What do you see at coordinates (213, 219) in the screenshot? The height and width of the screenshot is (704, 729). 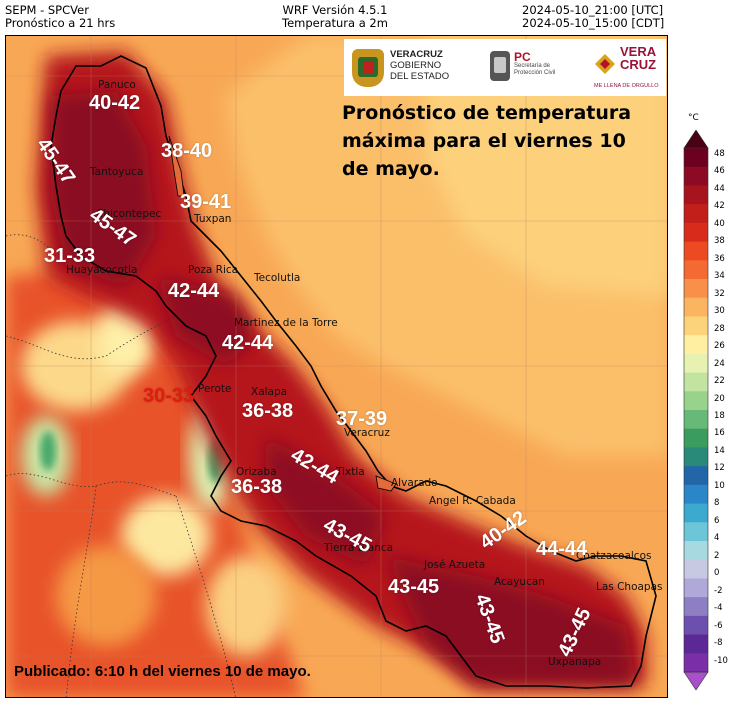 I see `city-label: Tuxpan` at bounding box center [213, 219].